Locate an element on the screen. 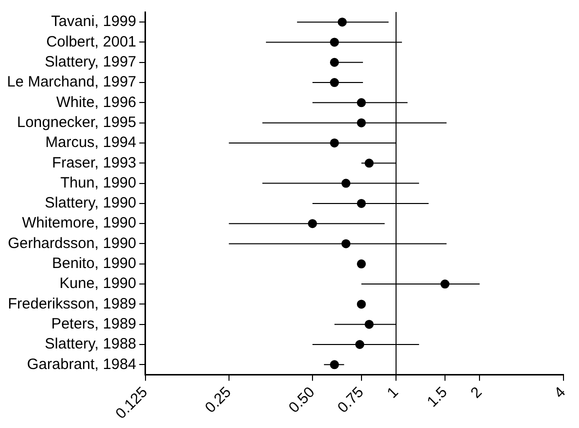 This screenshot has height=428, width=579. y-tick-label: Slattery, 1997 is located at coordinates (90, 62).